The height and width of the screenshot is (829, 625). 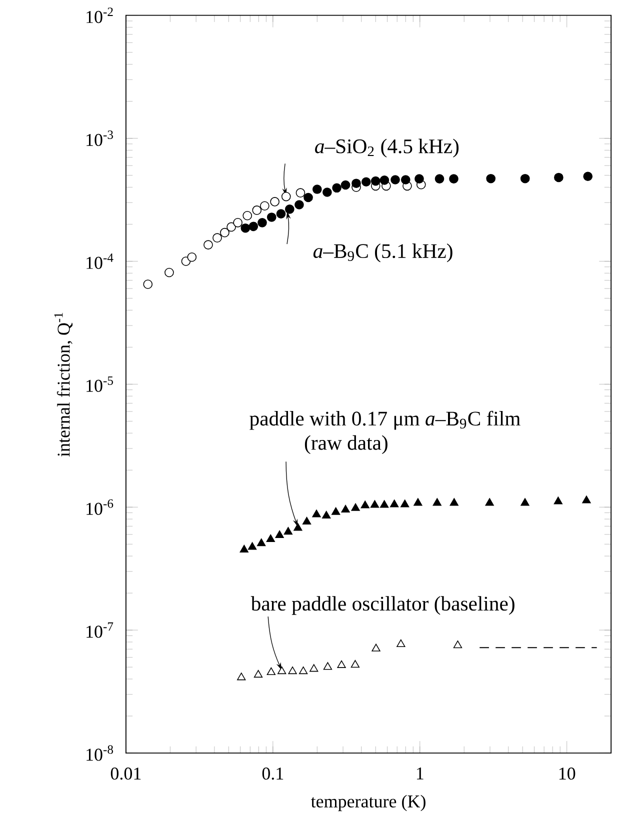 What do you see at coordinates (99, 138) in the screenshot?
I see `y-tick-label: 10$^{-3}$` at bounding box center [99, 138].